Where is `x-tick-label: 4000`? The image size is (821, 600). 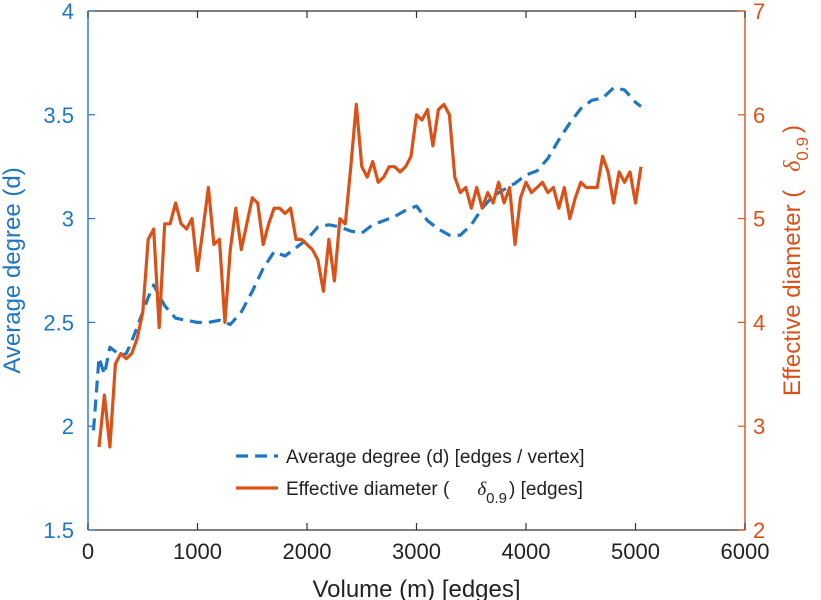 x-tick-label: 4000 is located at coordinates (526, 551).